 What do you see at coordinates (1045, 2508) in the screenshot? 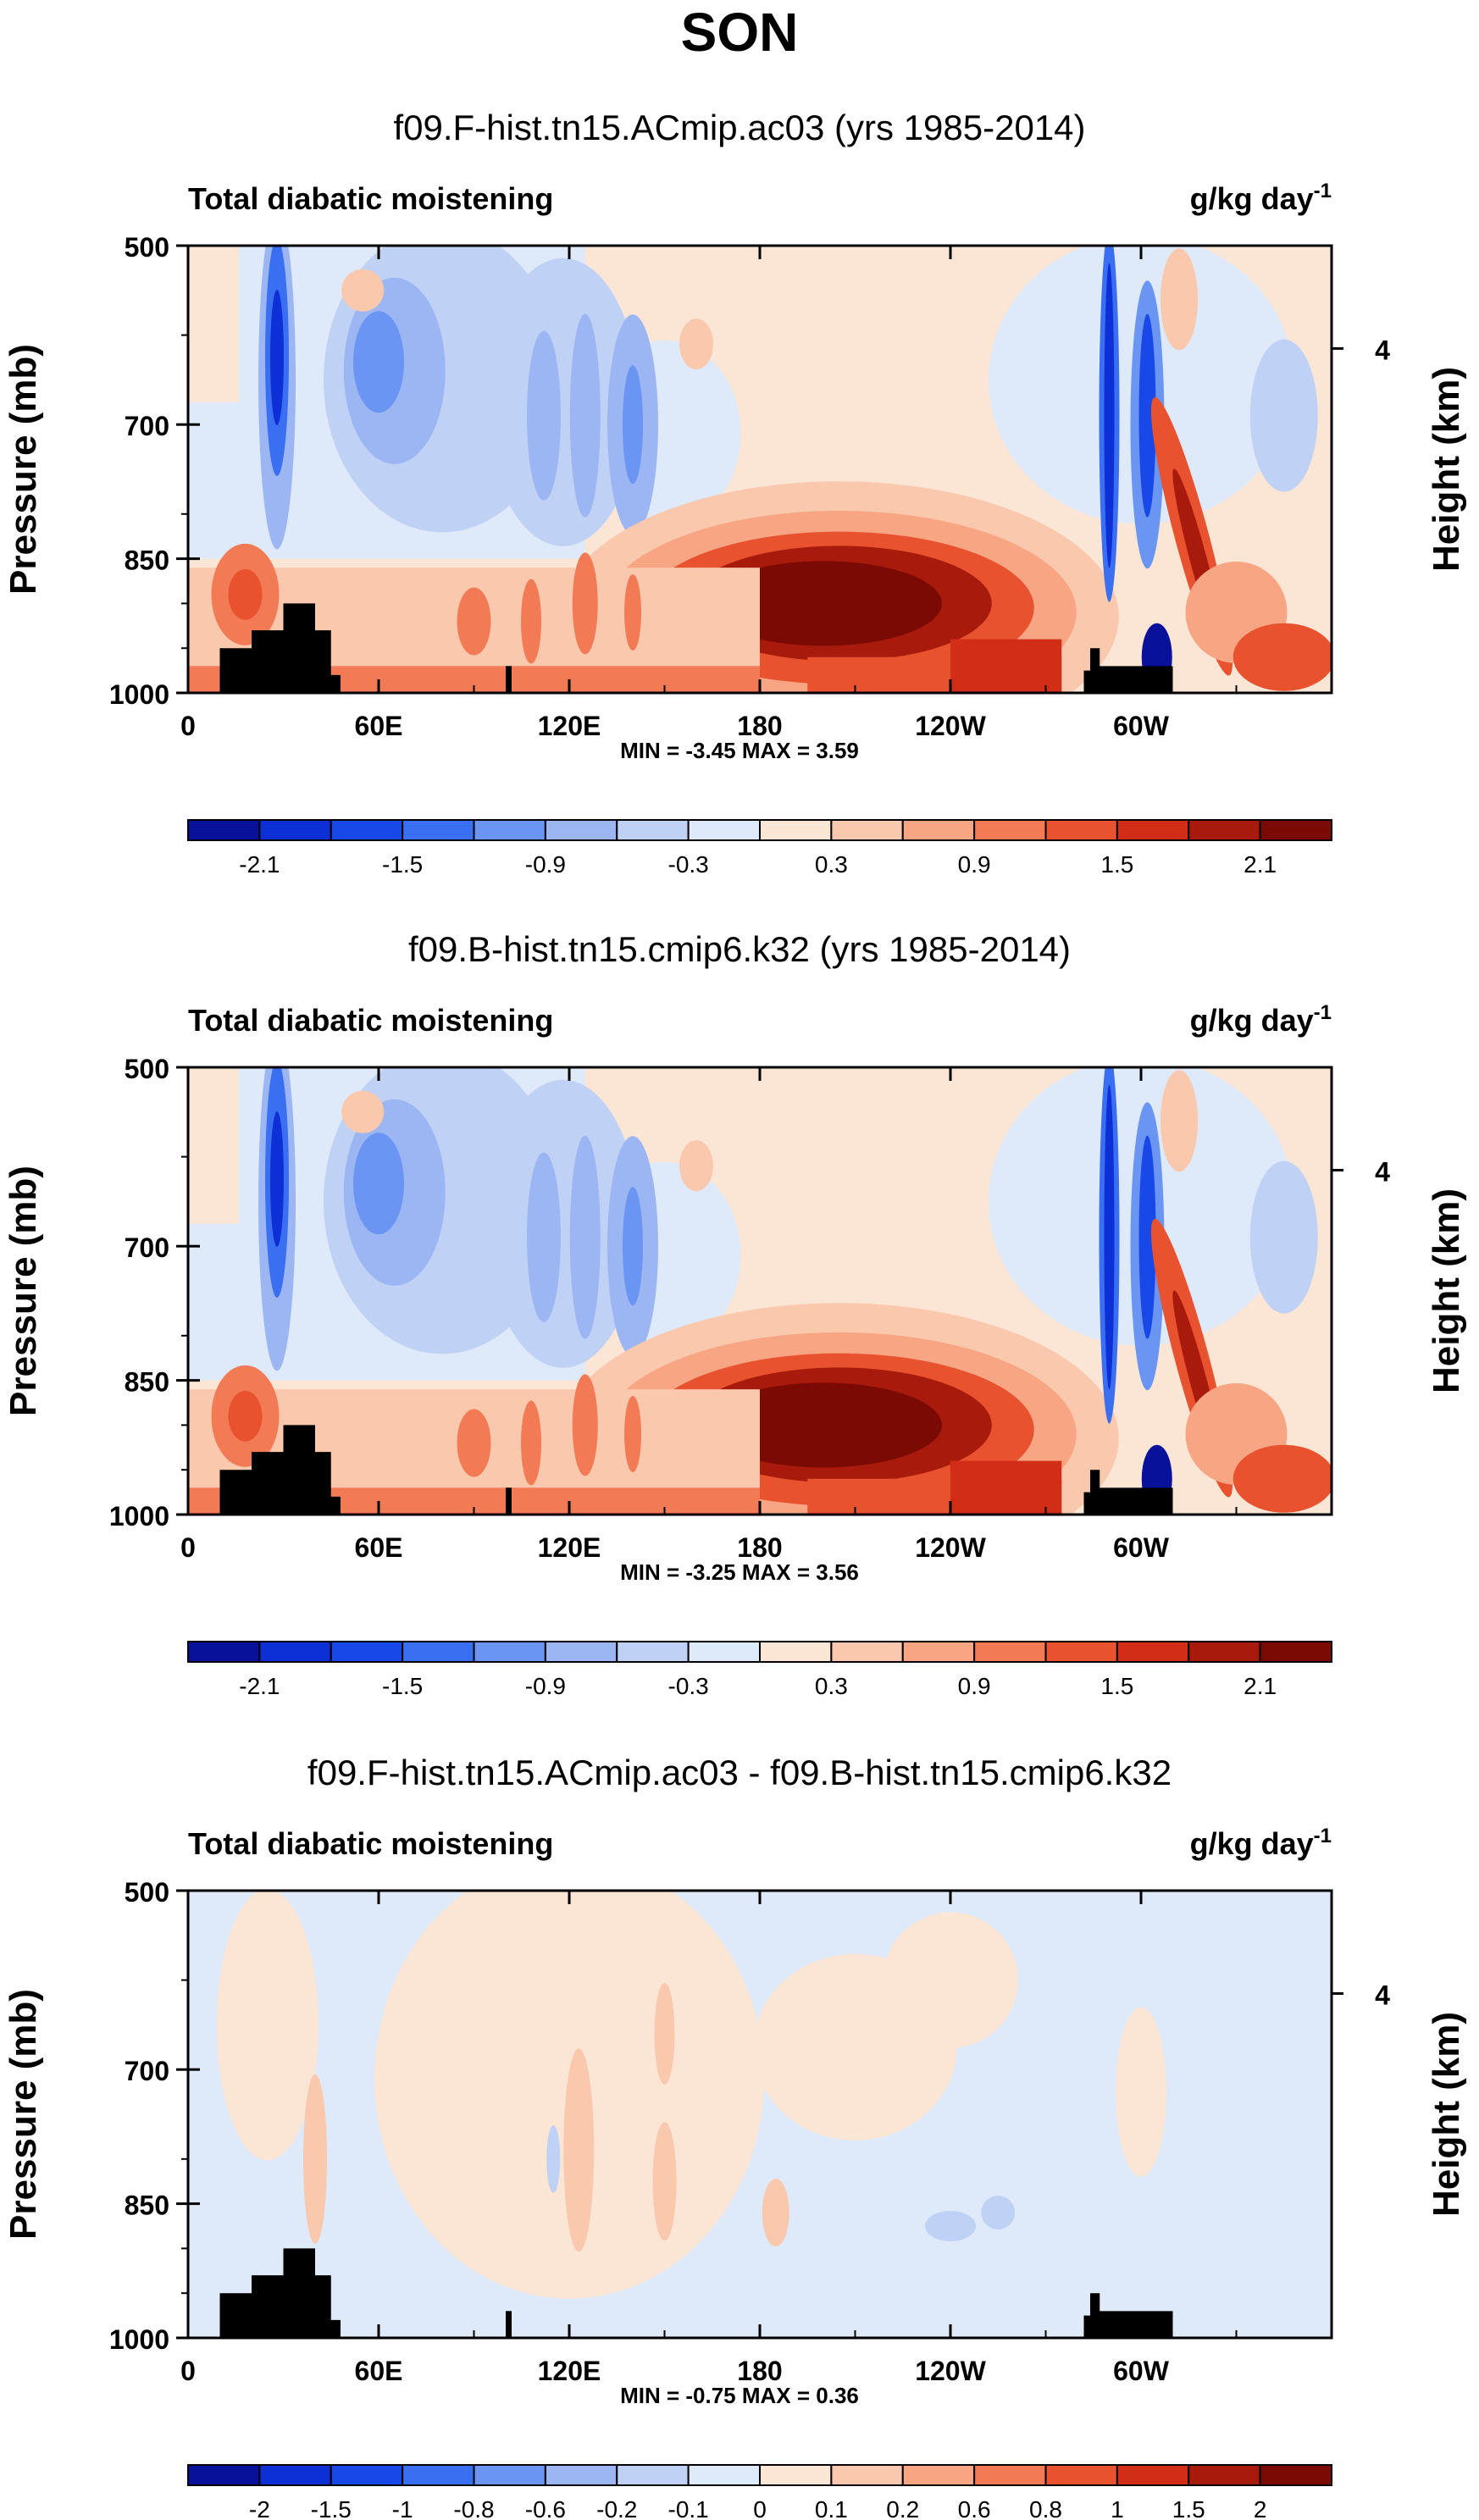
I see `colorbar-label: 0.8` at bounding box center [1045, 2508].